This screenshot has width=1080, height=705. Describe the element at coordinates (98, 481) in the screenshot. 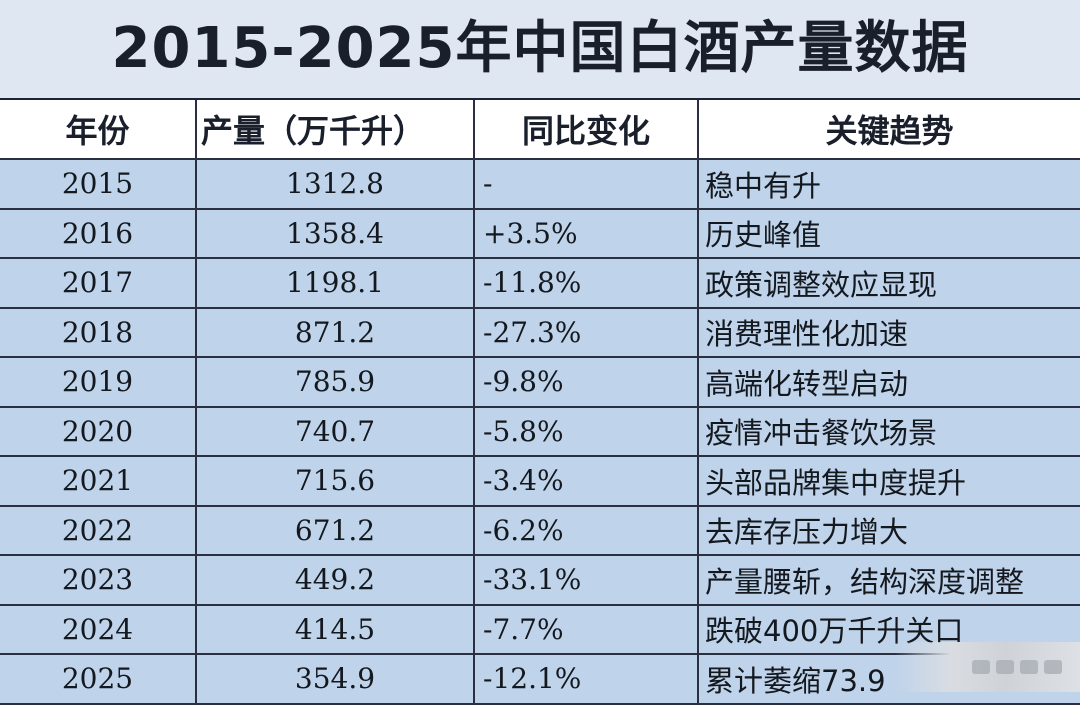

I see `cell-year: 2021` at that location.